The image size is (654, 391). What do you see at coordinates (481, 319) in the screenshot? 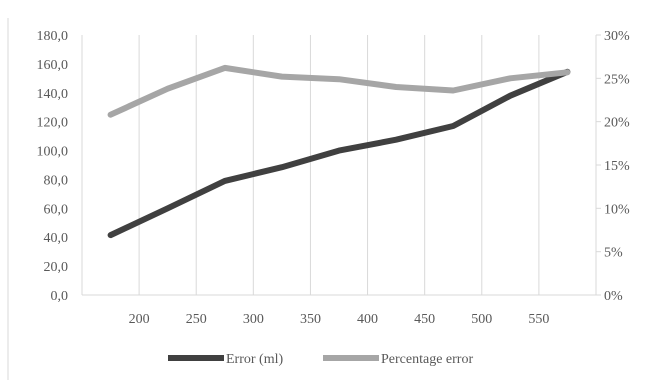
I see `x-axis-tick-label: 500` at bounding box center [481, 319].